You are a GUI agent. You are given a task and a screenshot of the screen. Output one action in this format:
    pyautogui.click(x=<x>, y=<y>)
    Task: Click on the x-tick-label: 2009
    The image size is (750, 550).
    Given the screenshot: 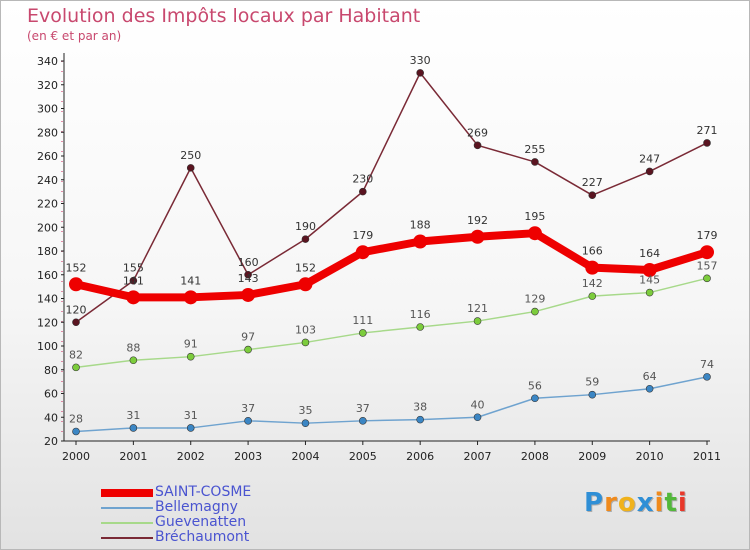 What is the action you would take?
    pyautogui.click(x=592, y=456)
    